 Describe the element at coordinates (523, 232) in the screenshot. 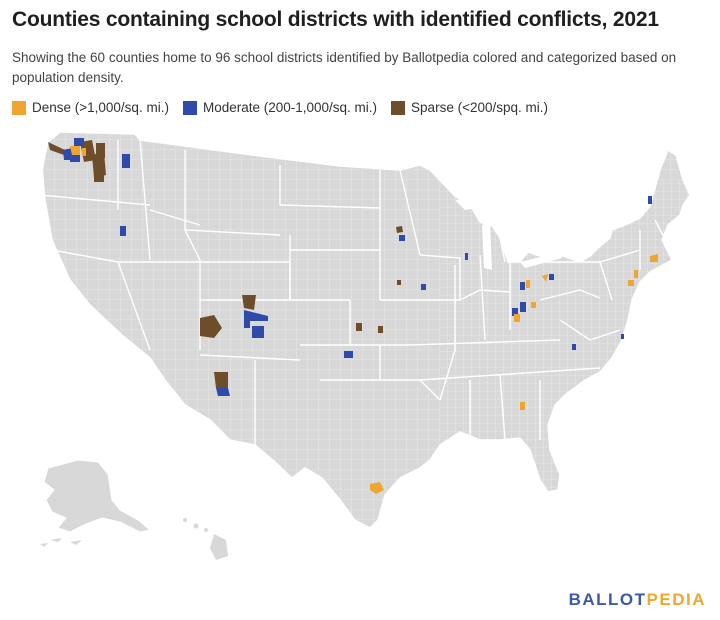

I see `great-lakes` at that location.